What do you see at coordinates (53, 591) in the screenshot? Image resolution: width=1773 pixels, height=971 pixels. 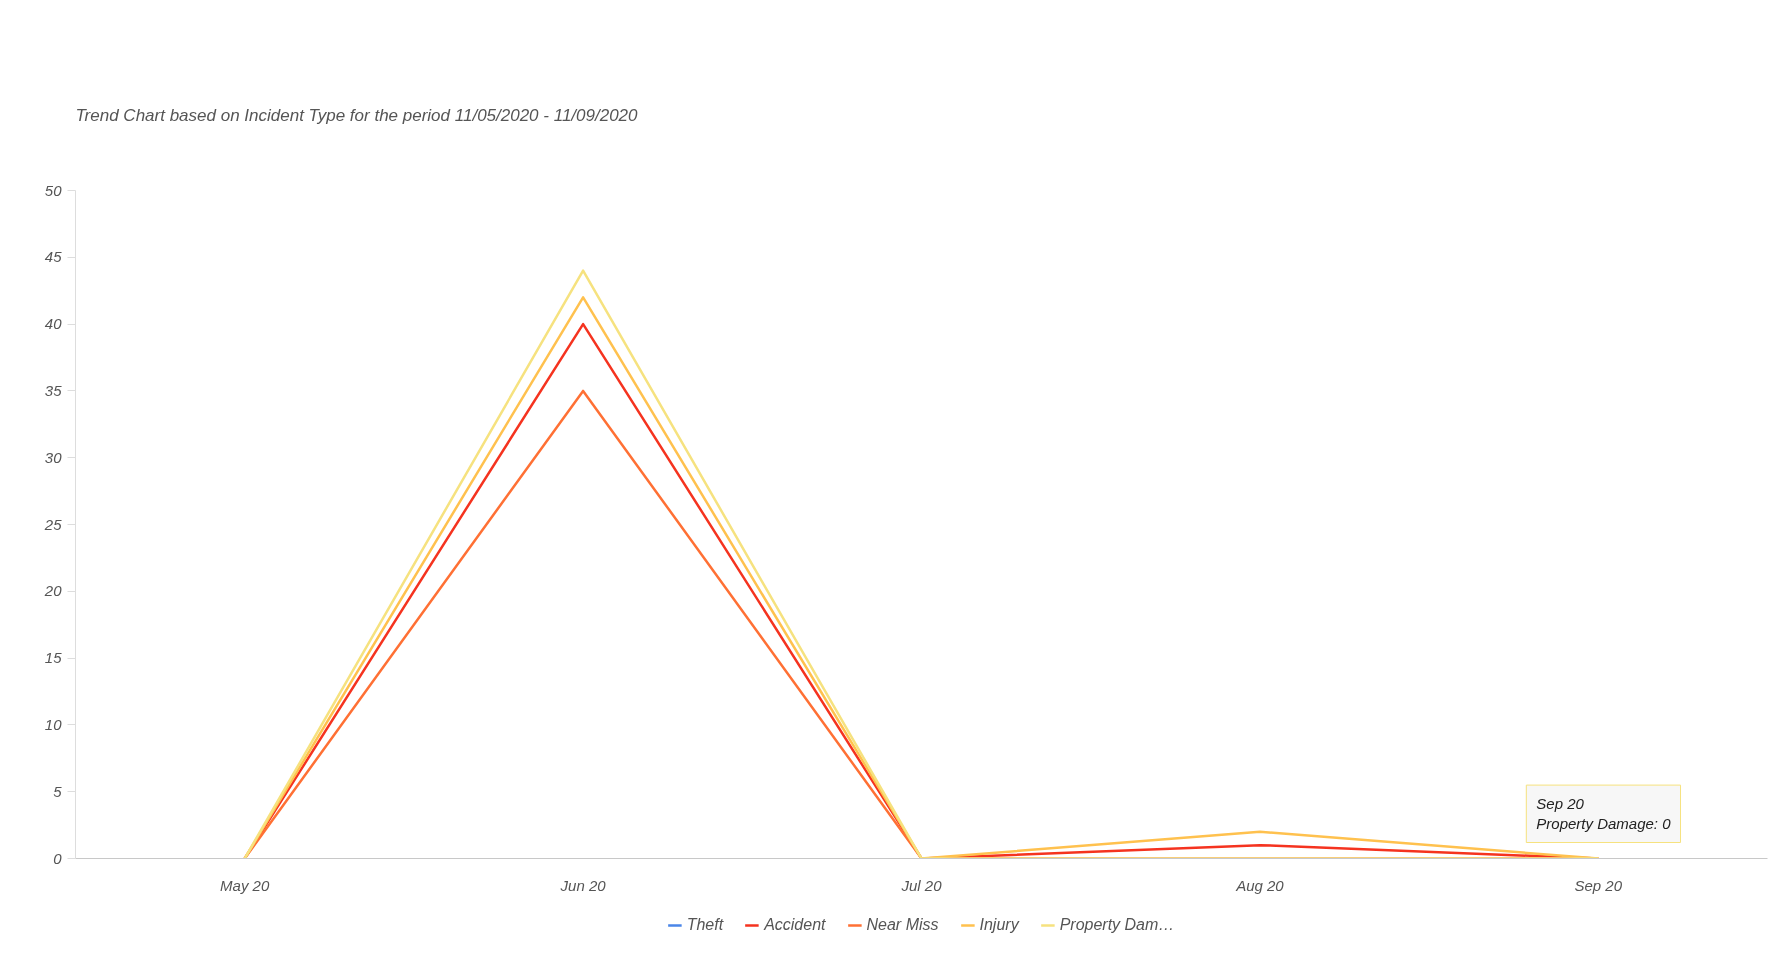 I see `y-tick-label: 20` at bounding box center [53, 591].